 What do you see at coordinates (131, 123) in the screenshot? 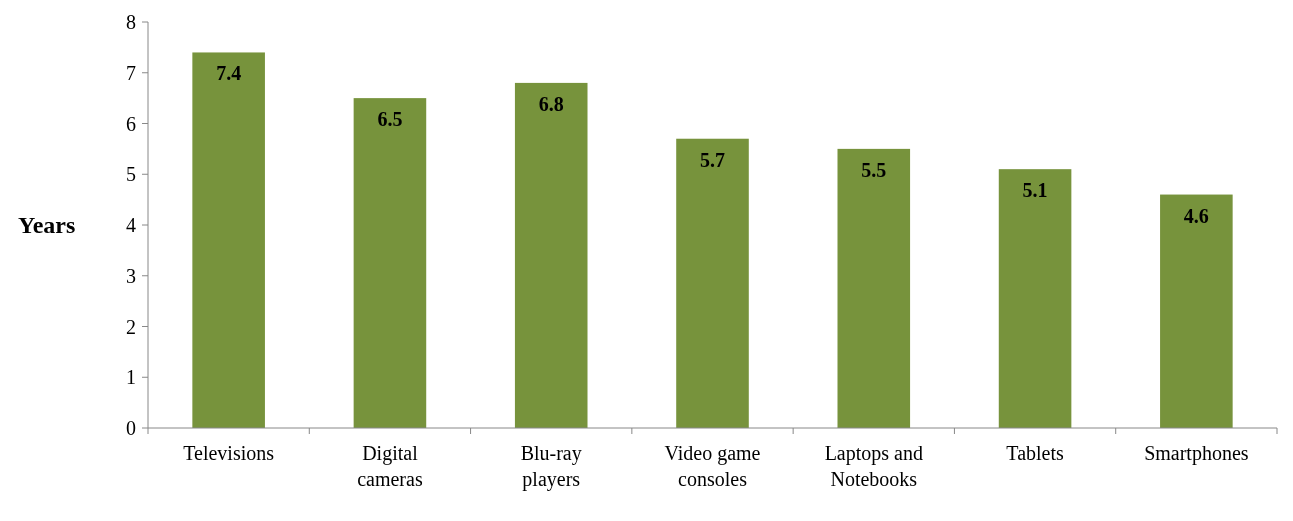
I see `y-tick-label: 6` at bounding box center [131, 123].